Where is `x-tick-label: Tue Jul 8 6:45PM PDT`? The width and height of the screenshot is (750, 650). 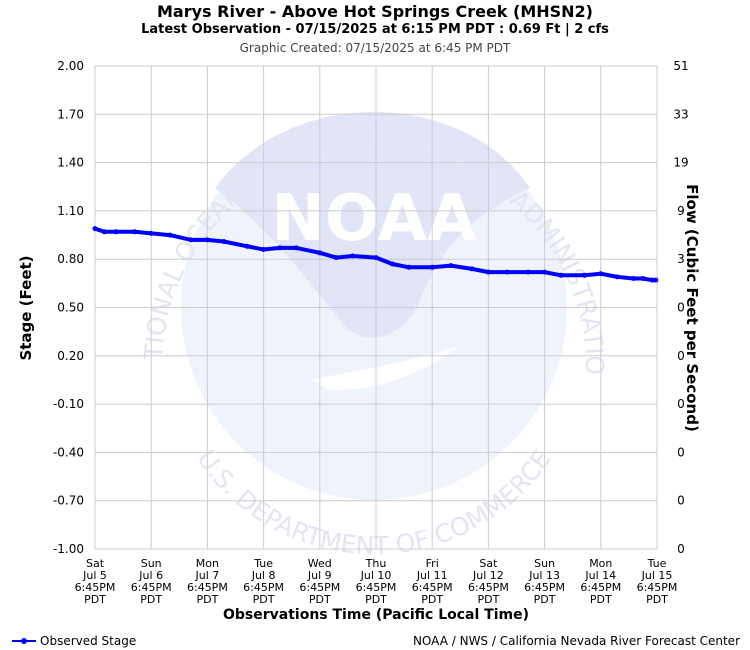 x-tick-label: Tue Jul 8 6:45PM PDT is located at coordinates (263, 581).